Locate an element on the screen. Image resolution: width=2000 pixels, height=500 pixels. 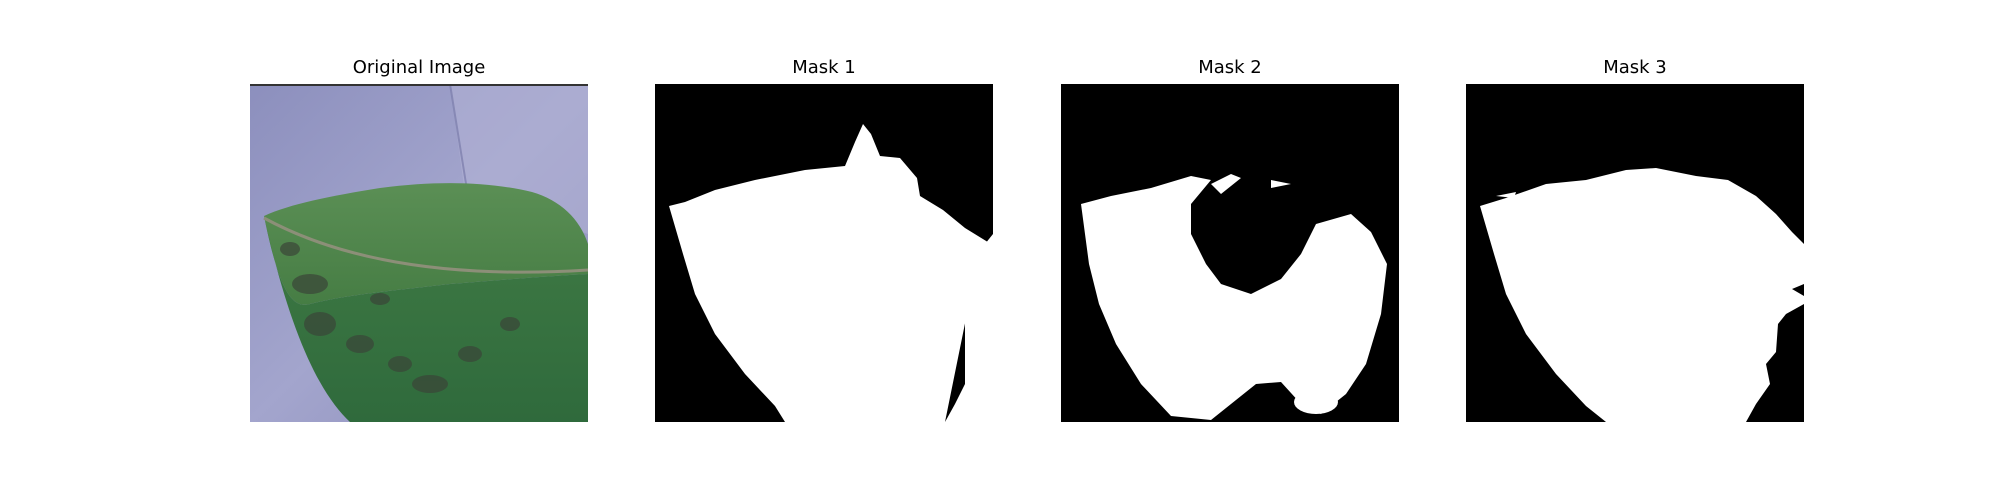
original-image is located at coordinates (419, 253).